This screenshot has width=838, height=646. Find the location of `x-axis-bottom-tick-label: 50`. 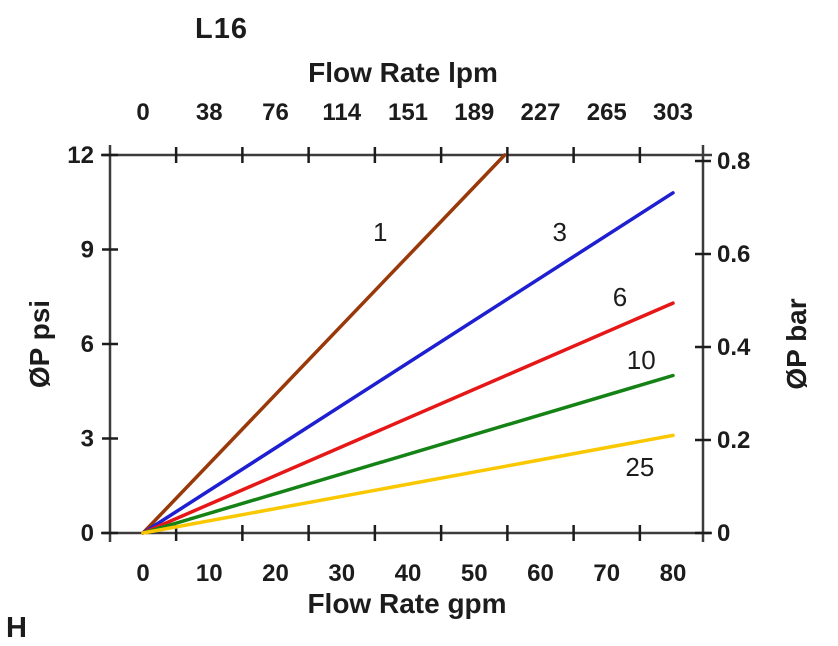

x-axis-bottom-tick-label: 50 is located at coordinates (474, 573).